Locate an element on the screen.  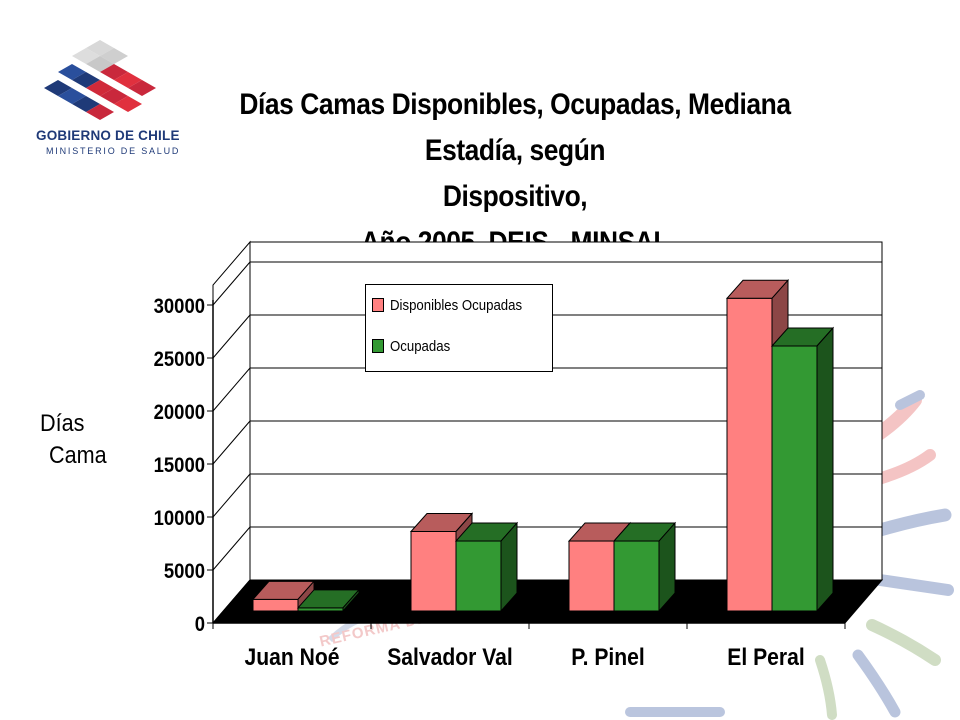
logo-text-ministerio: MINISTERIO DE SALUD is located at coordinates (113, 151).